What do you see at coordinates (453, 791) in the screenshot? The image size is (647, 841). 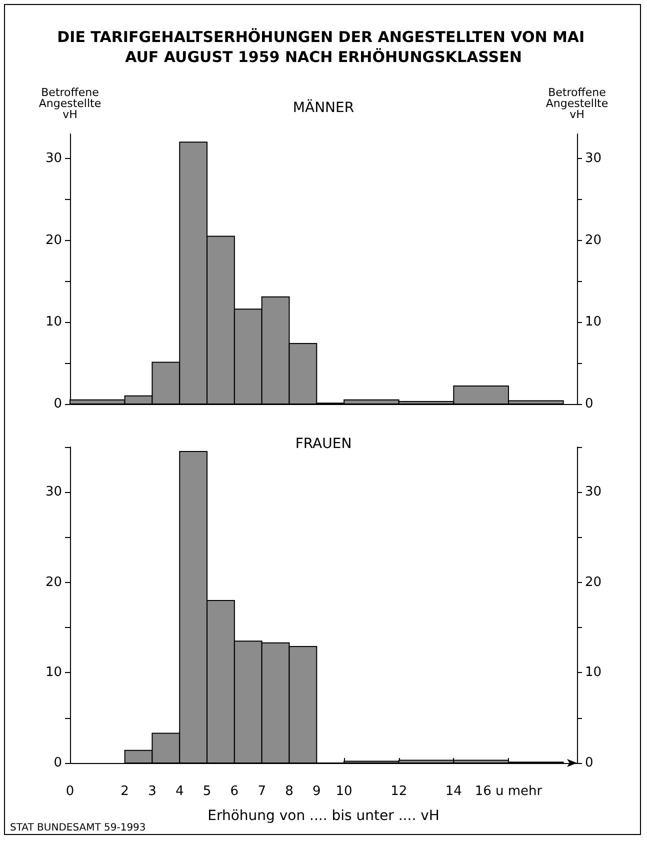 I see `x-tick-label: 14` at bounding box center [453, 791].